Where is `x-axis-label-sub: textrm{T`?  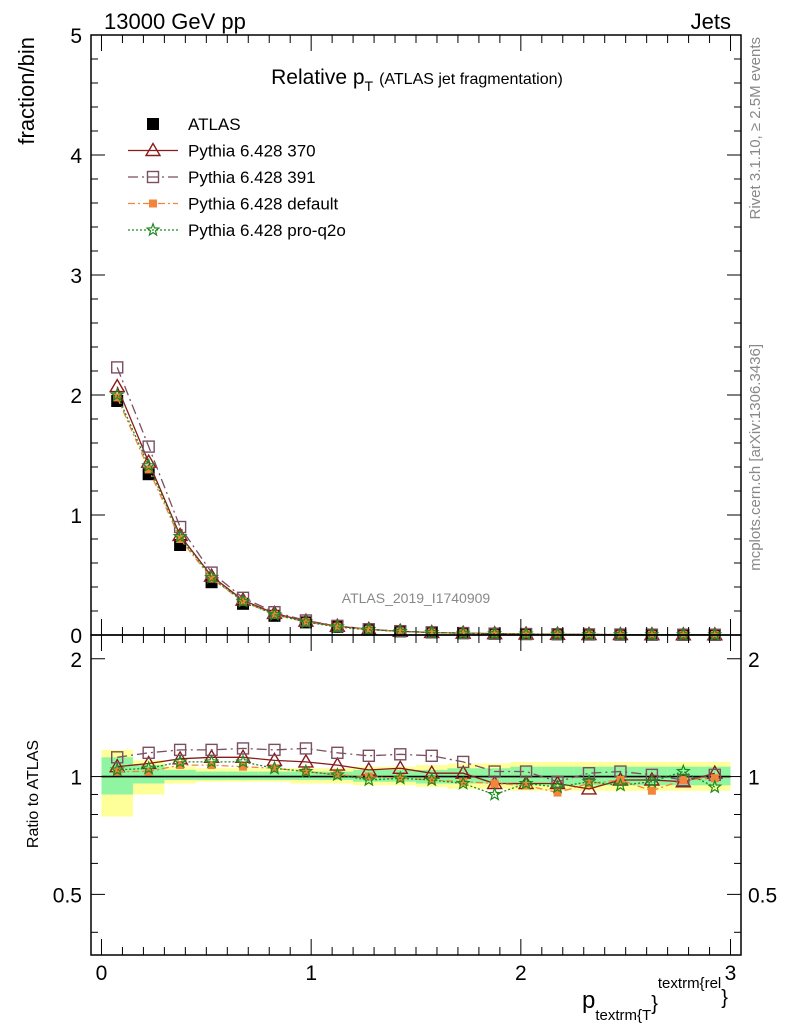 x-axis-label-sub: textrm{T is located at coordinates (623, 1015).